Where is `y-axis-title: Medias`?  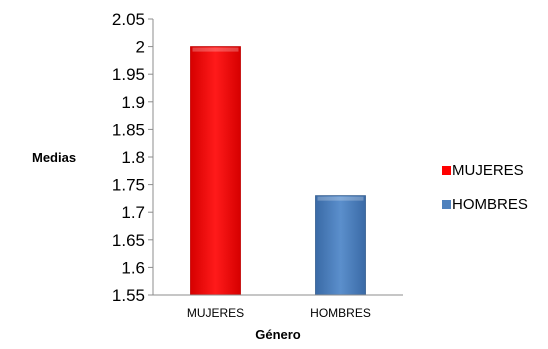 y-axis-title: Medias is located at coordinates (54, 157).